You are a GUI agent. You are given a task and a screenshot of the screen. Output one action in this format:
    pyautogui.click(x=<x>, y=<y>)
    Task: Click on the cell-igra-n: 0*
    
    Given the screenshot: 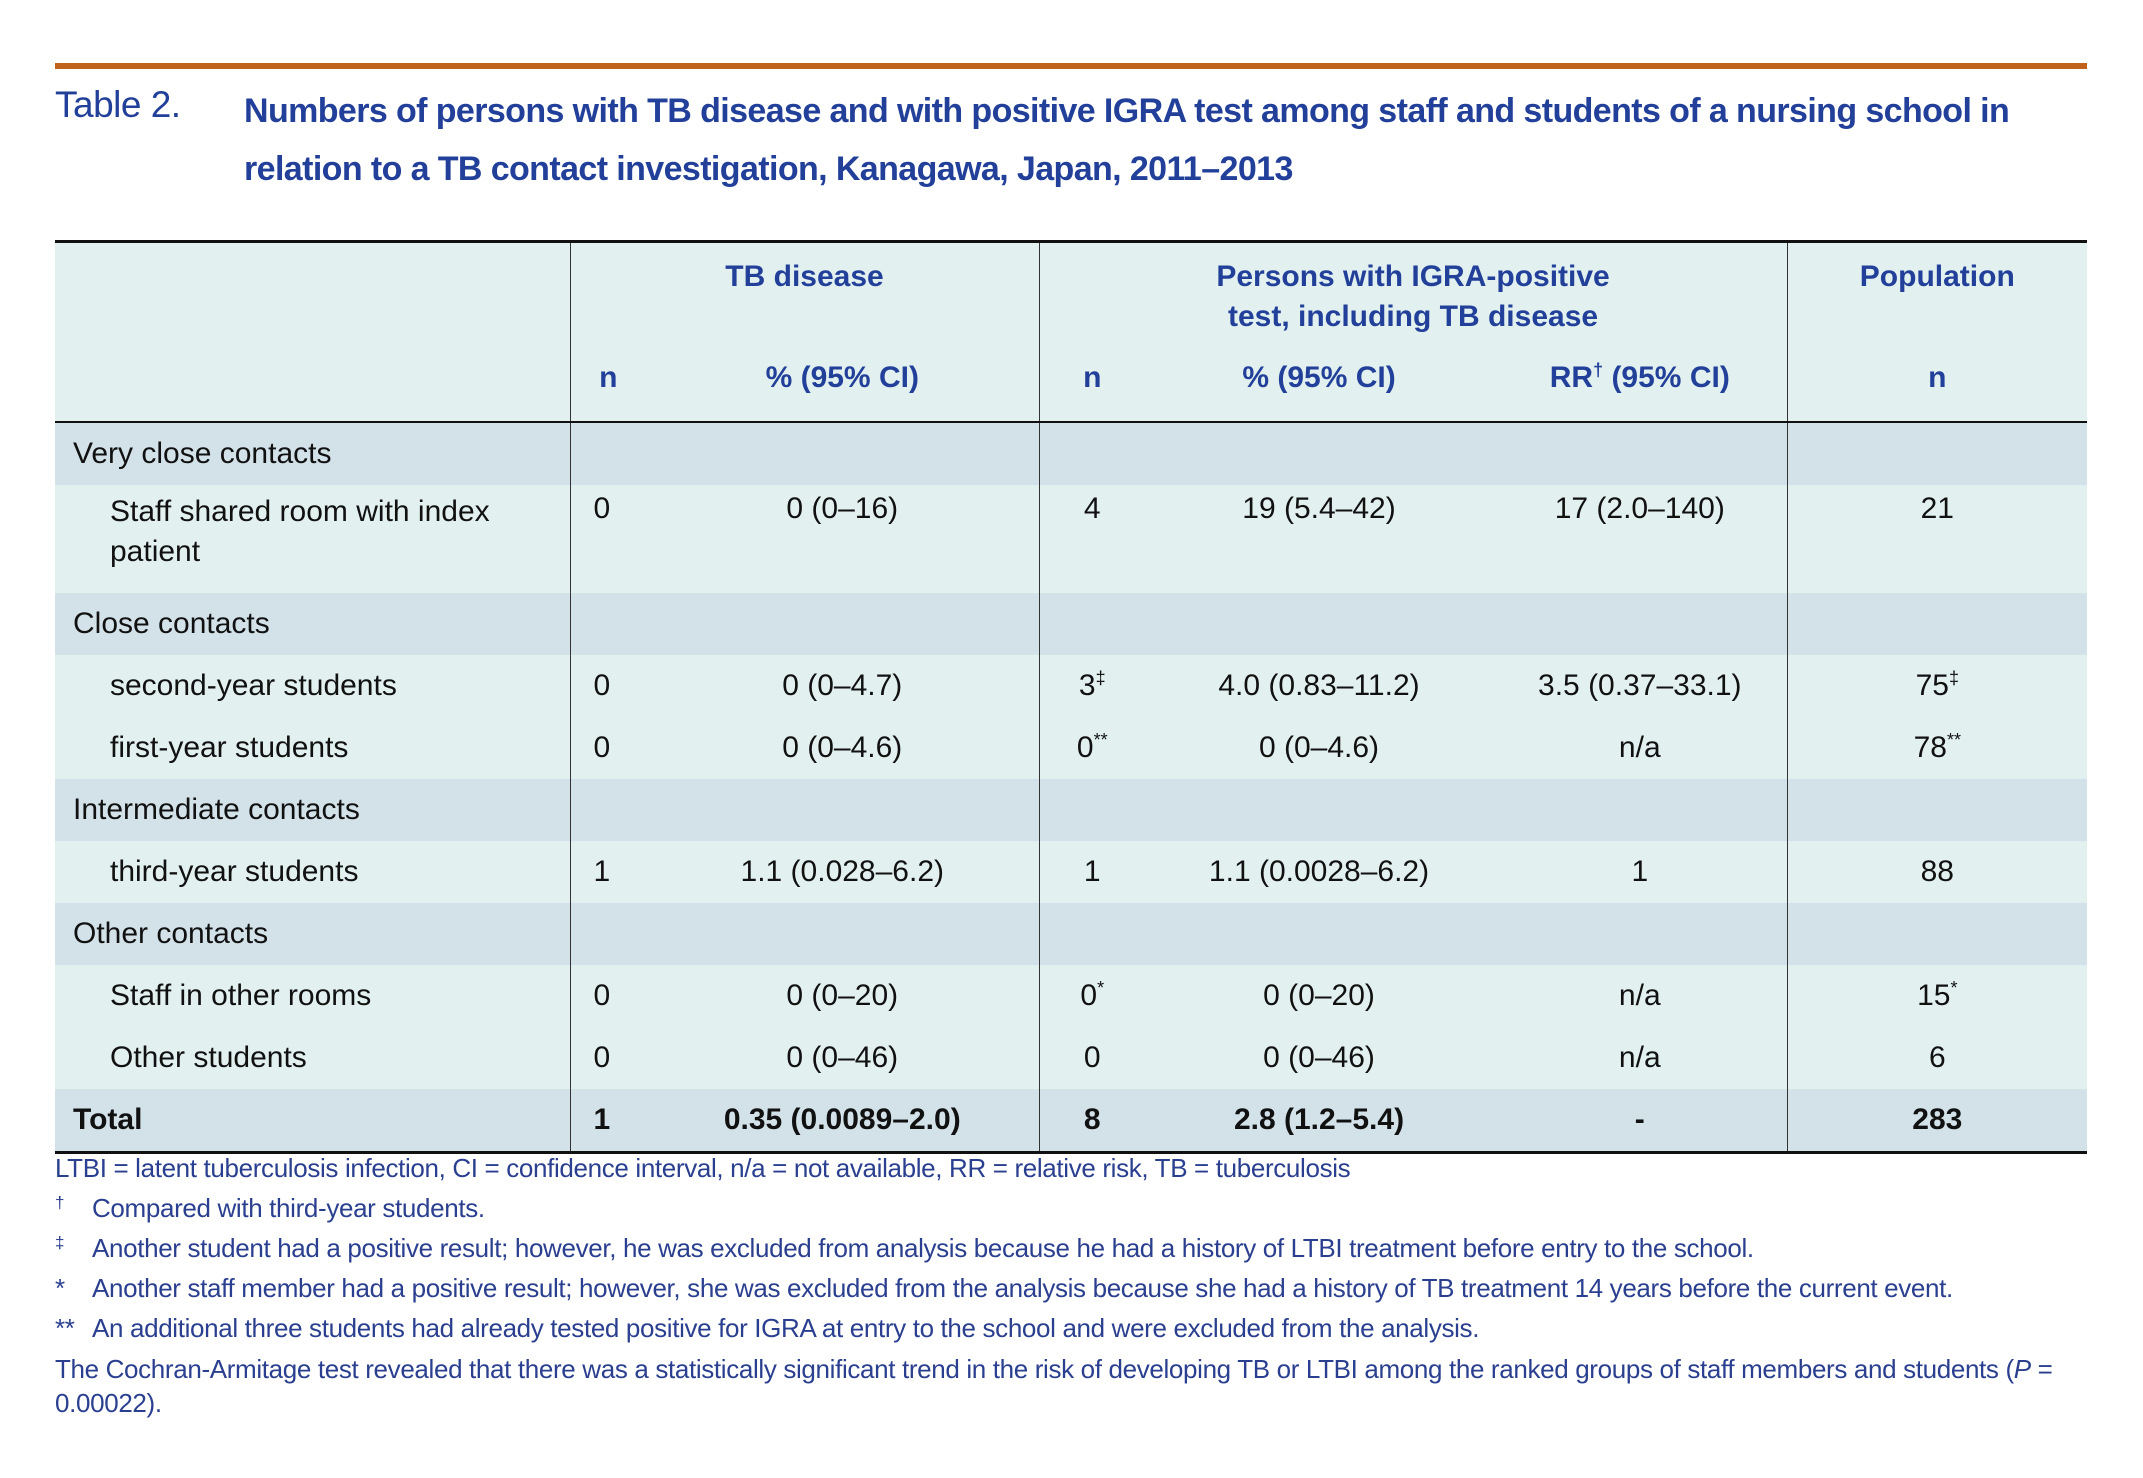 What is the action you would take?
    pyautogui.click(x=1092, y=996)
    